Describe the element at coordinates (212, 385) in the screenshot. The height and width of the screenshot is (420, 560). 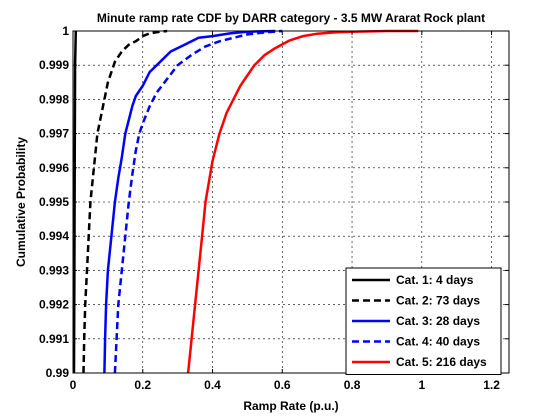
I see `x-tick-label: 0.4` at that location.